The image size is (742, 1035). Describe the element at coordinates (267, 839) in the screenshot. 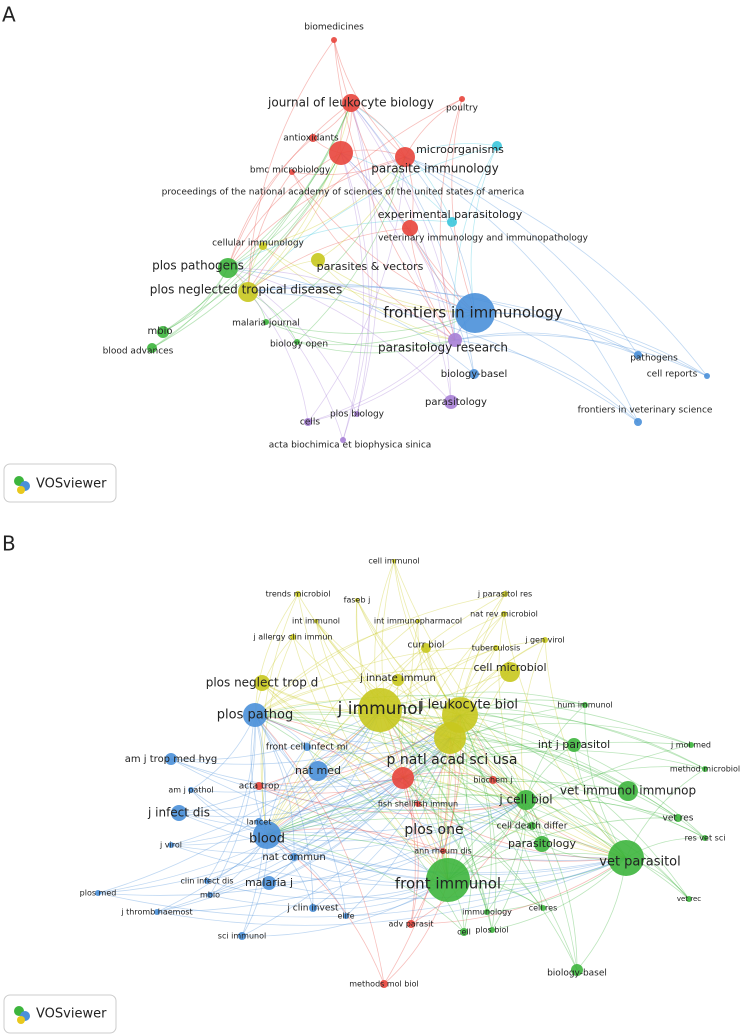

I see `node-label: blood` at that location.